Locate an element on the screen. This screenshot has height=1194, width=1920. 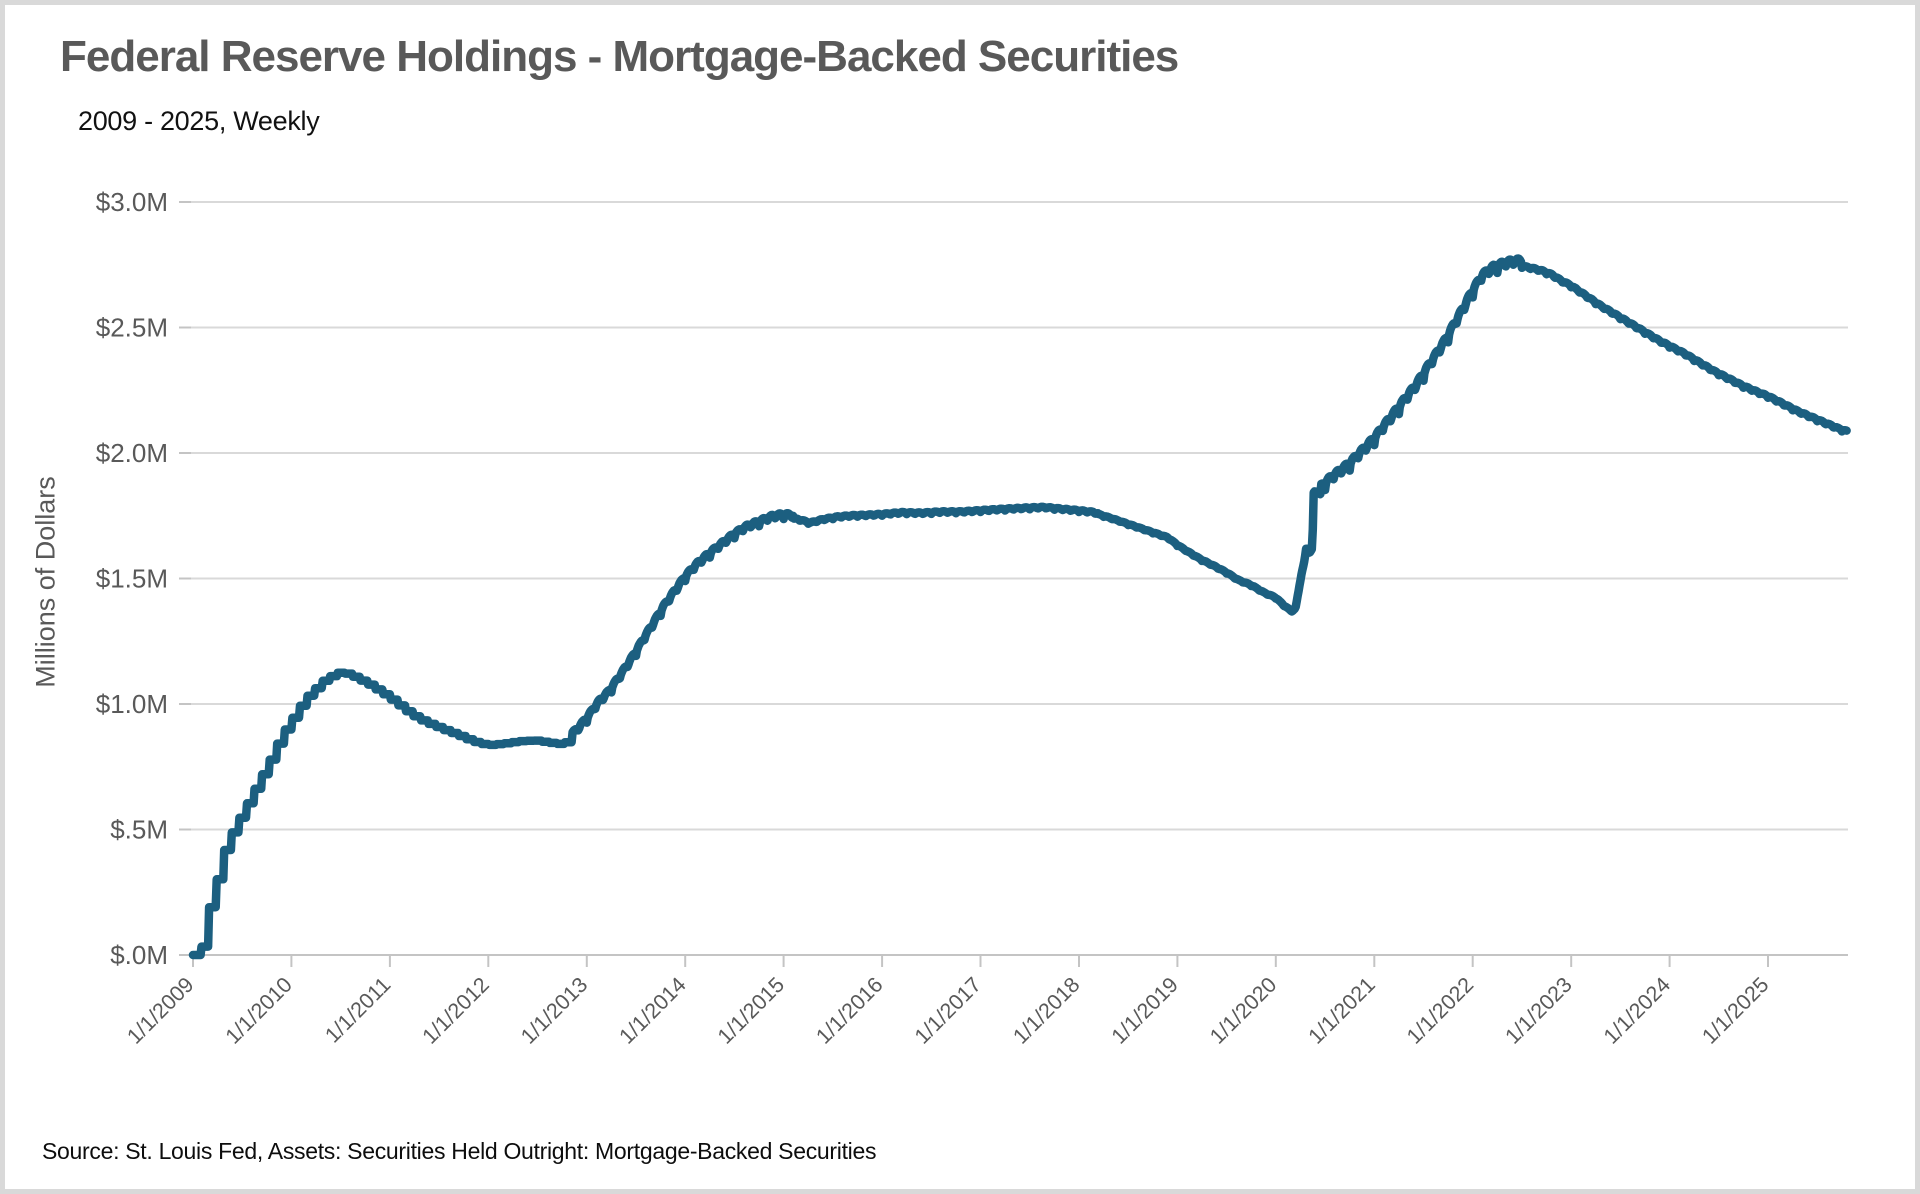
chart-subtitle: 2009 - 2025, Weekly is located at coordinates (199, 121).